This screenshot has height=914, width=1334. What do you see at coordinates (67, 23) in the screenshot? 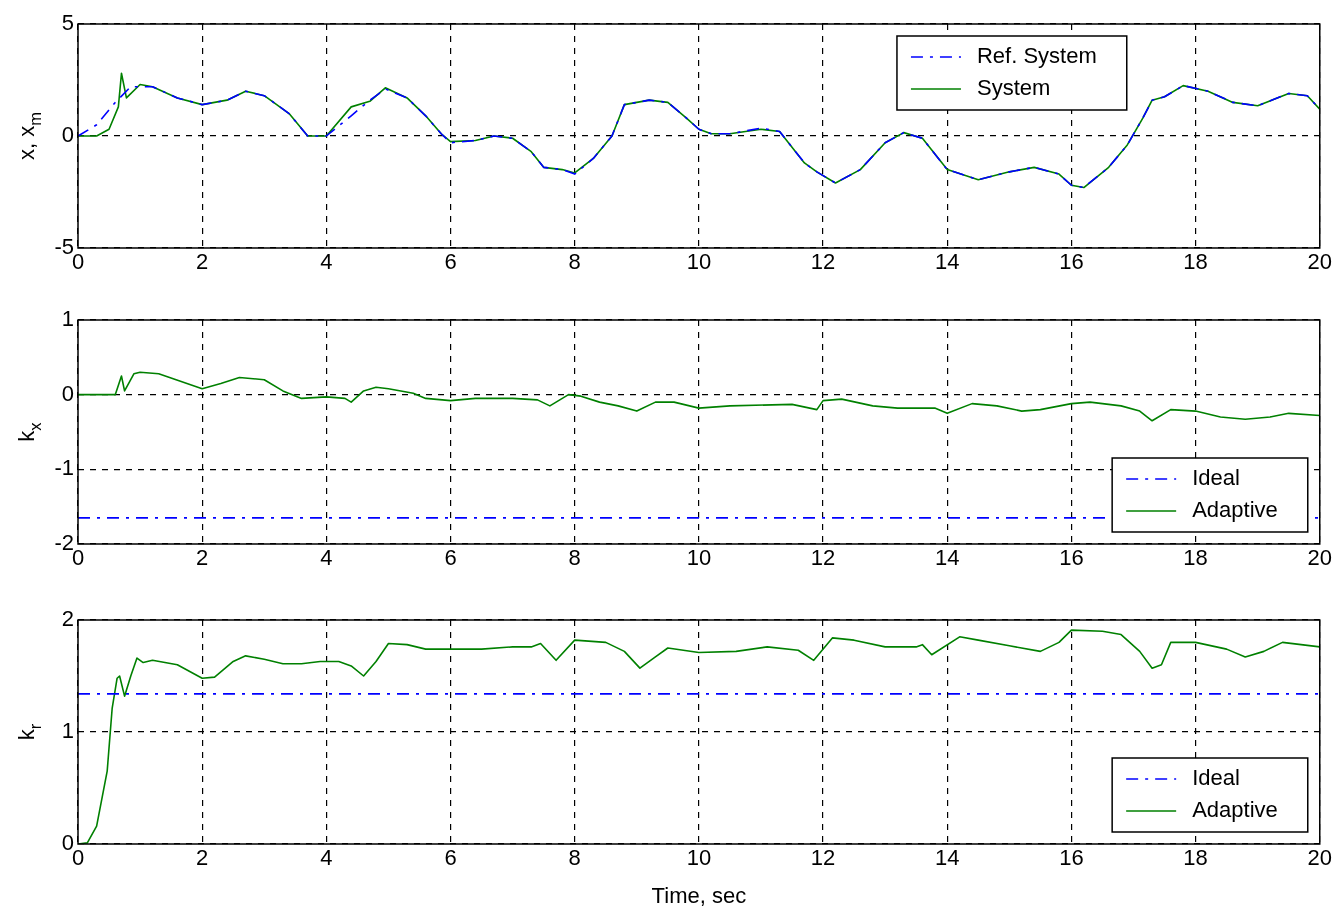
I see `y-tick-label: 5` at bounding box center [67, 23].